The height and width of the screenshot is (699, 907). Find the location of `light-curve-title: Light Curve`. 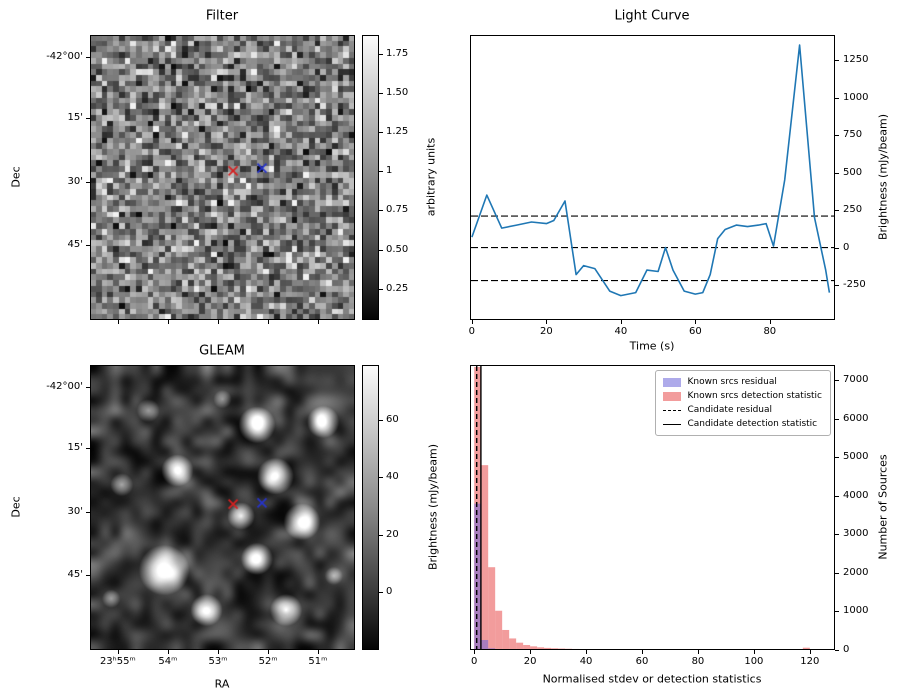

light-curve-title: Light Curve is located at coordinates (652, 16).